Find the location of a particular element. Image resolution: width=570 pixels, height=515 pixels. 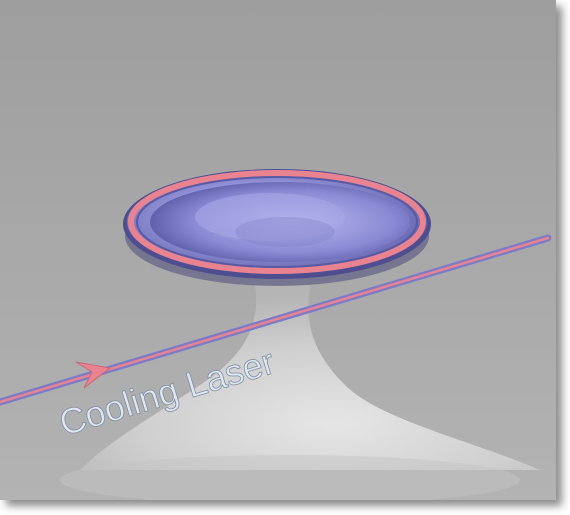

ring-inner-edge is located at coordinates (277, 222).